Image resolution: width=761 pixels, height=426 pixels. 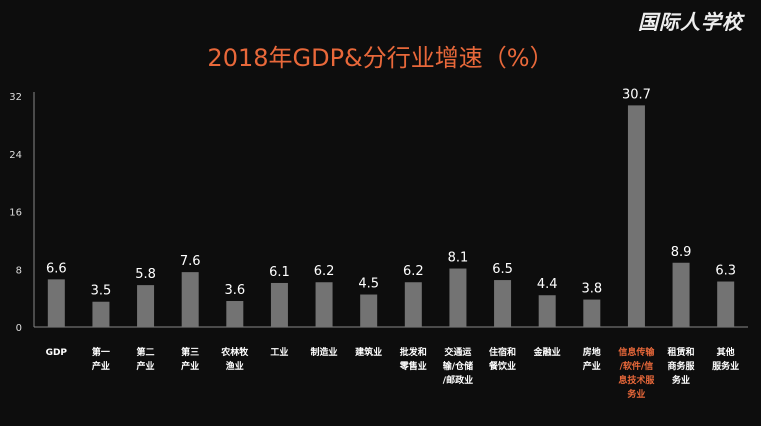 What do you see at coordinates (19, 328) in the screenshot?
I see `y-tick-label: 0` at bounding box center [19, 328].